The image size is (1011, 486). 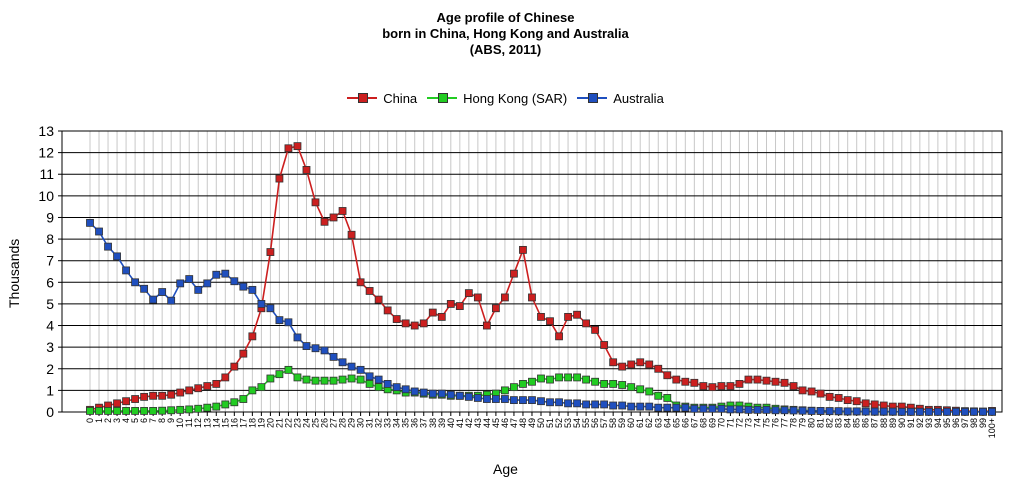 What do you see at coordinates (352, 423) in the screenshot?
I see `x-tick-label: 29` at bounding box center [352, 423].